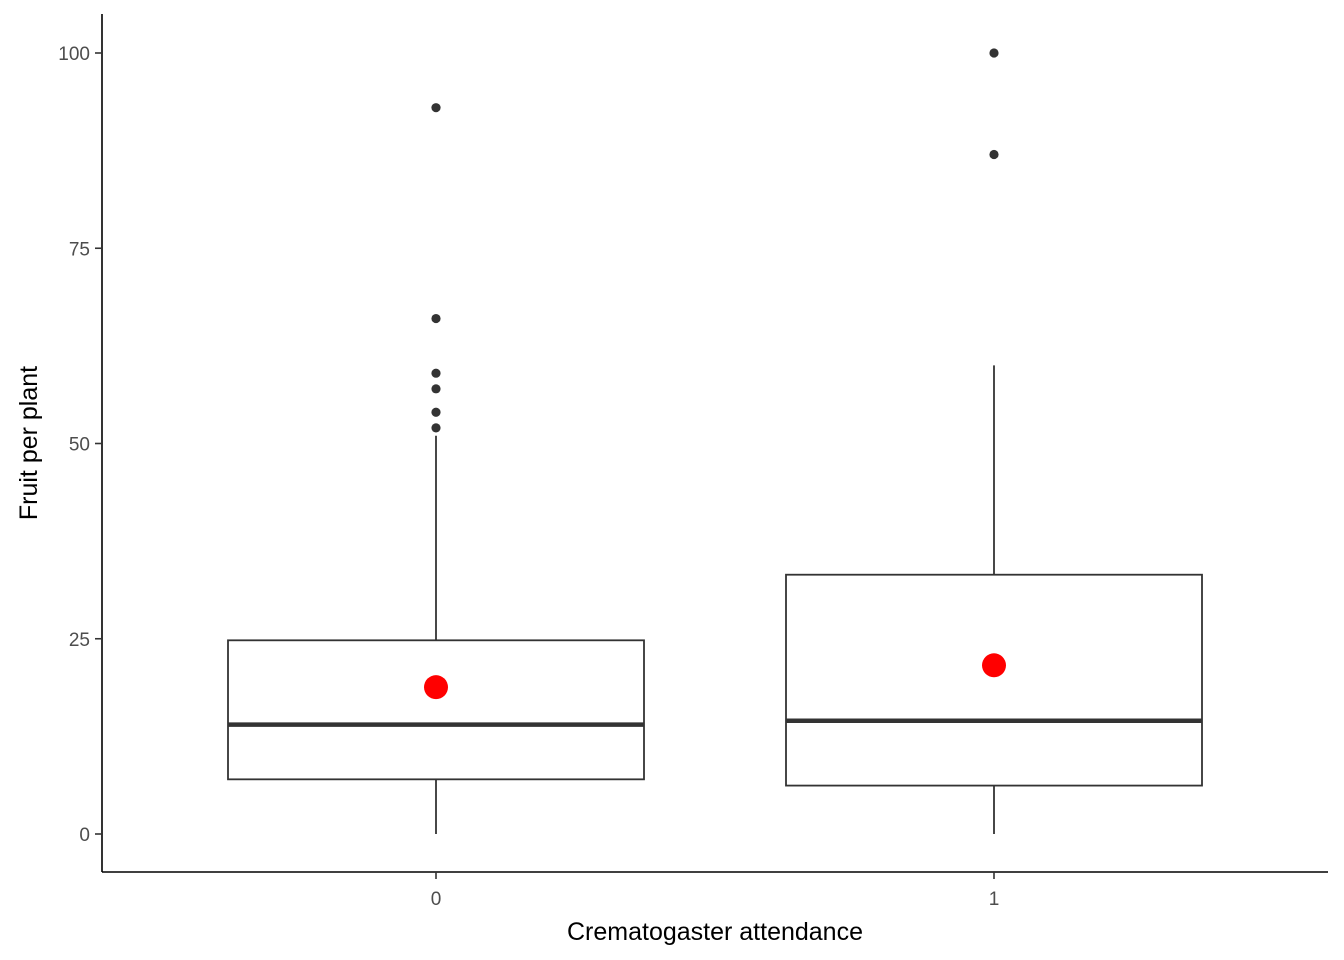 The height and width of the screenshot is (960, 1344). Describe the element at coordinates (29, 443) in the screenshot. I see `y-axis-title: Fruit per plant` at that location.